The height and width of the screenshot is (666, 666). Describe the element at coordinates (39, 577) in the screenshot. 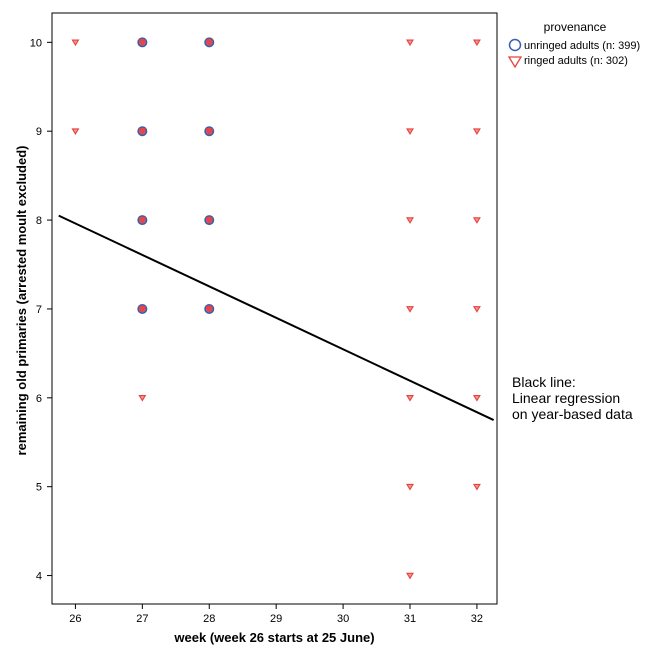

I see `y-tick-label: 4` at that location.